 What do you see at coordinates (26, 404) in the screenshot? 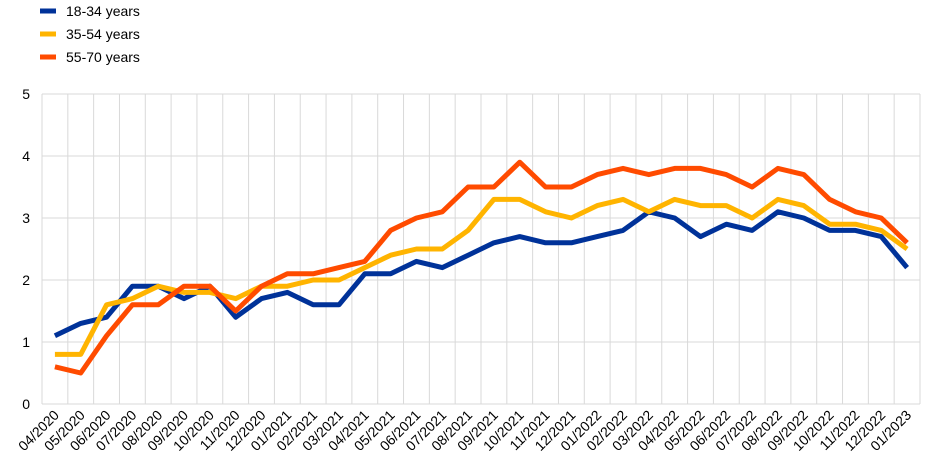
I see `y-tick-label: 0` at bounding box center [26, 404].